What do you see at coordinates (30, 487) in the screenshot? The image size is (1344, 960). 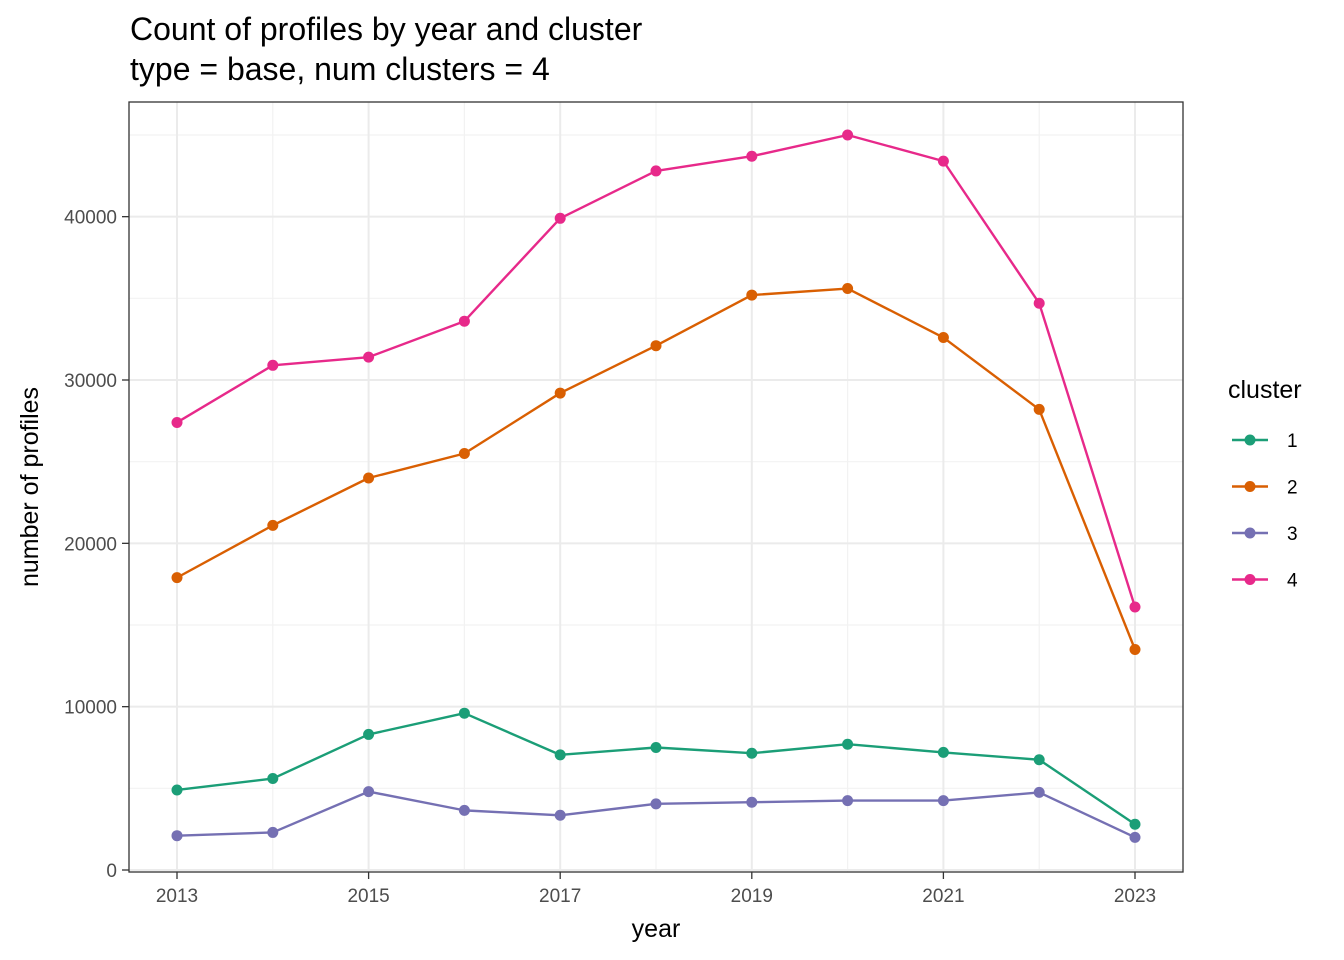 I see `y-axis-title: number of profiles` at bounding box center [30, 487].